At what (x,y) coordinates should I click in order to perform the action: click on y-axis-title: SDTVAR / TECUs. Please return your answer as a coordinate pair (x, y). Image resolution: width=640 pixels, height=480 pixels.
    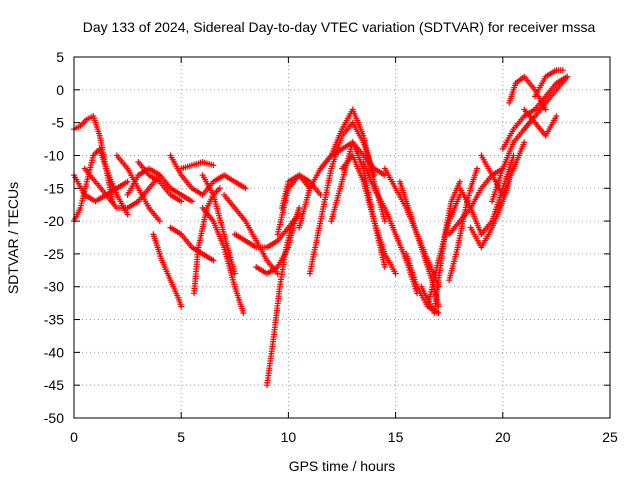
    Looking at the image, I should click on (13, 238).